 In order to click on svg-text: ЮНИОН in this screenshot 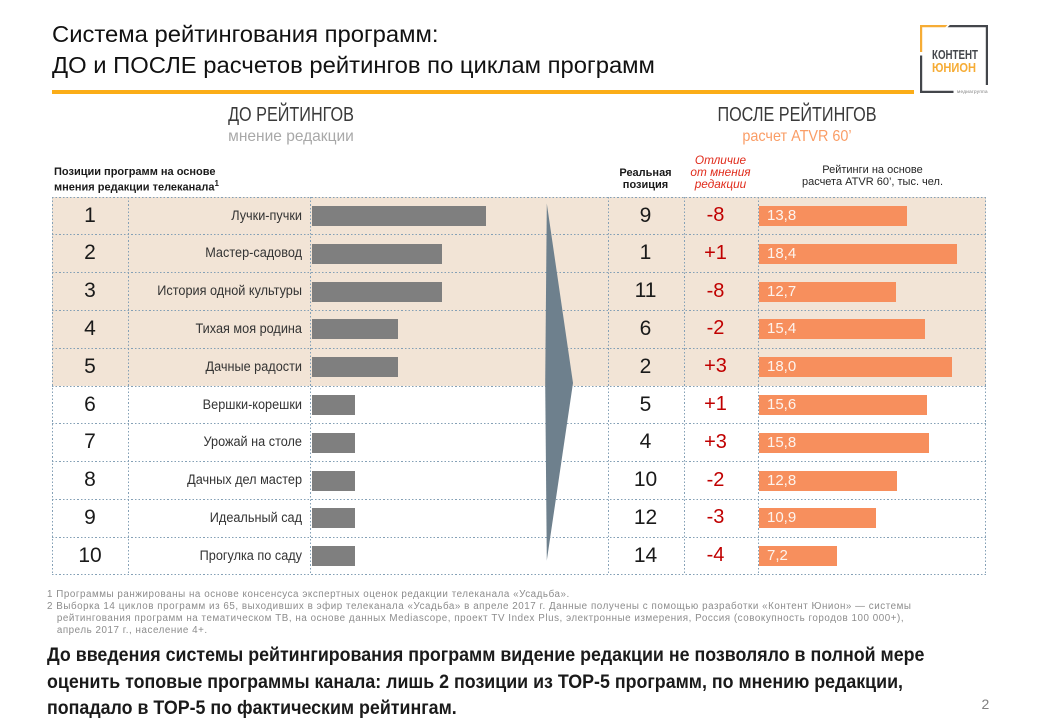, I will do `click(954, 67)`.